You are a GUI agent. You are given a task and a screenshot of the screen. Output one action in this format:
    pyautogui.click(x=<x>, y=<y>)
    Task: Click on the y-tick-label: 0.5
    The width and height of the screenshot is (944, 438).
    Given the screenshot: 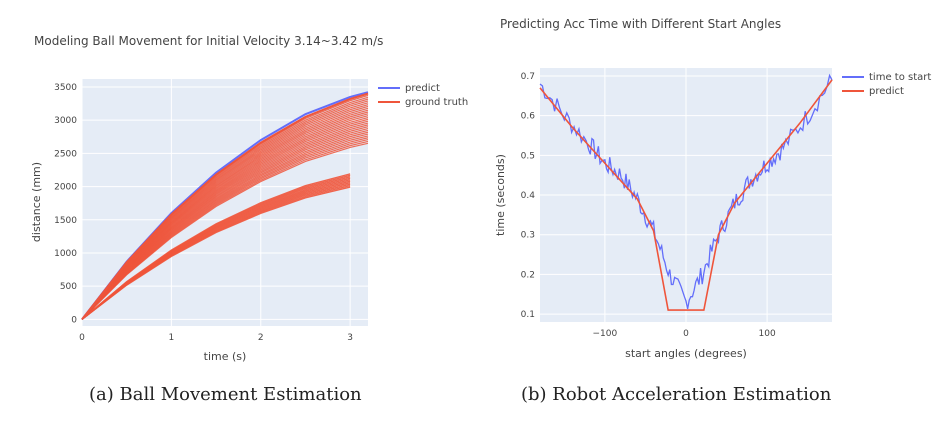 What is the action you would take?
    pyautogui.click(x=528, y=156)
    